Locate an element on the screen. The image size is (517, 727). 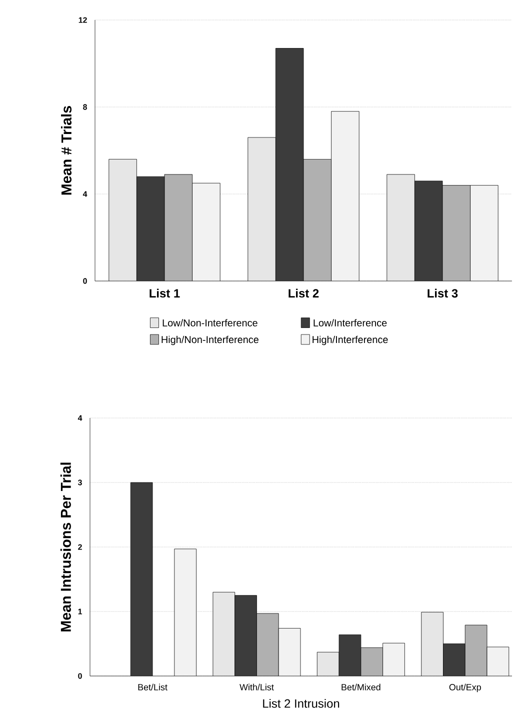
x-tick-label: With/List is located at coordinates (257, 687).